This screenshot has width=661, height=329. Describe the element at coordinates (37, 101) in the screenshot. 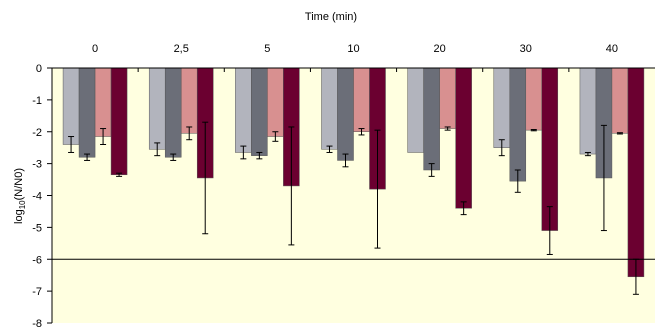

I see `y-tick-label: -1` at that location.